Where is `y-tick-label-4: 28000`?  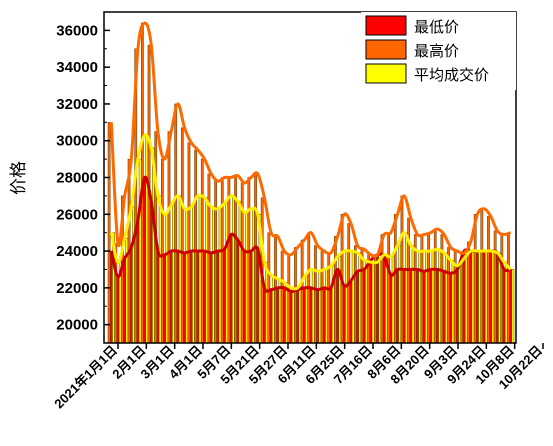
y-tick-label-4: 28000 is located at coordinates (77, 178).